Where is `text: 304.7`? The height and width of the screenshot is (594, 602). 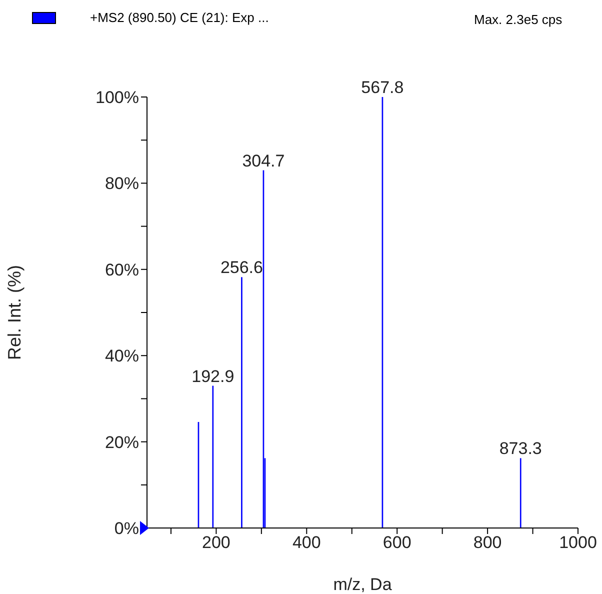
text: 304.7 is located at coordinates (263, 160).